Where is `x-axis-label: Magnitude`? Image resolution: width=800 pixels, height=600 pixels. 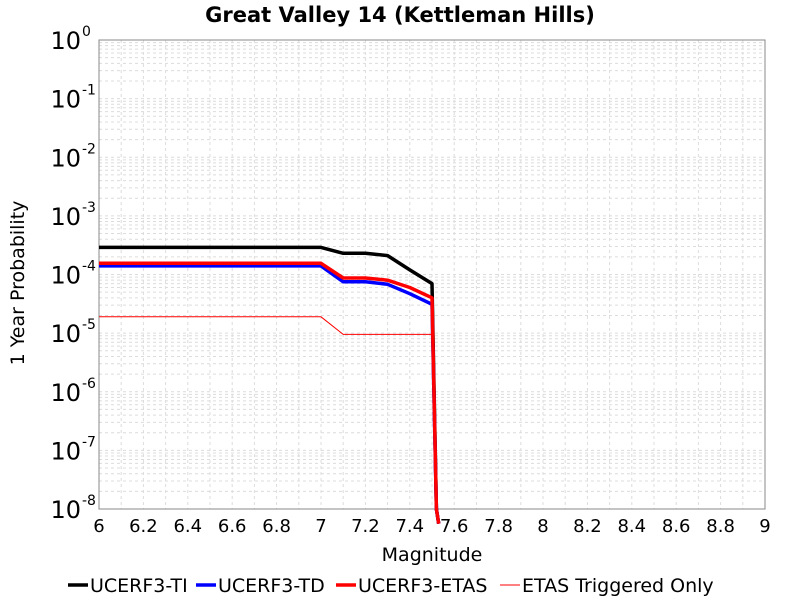 x-axis-label: Magnitude is located at coordinates (432, 555).